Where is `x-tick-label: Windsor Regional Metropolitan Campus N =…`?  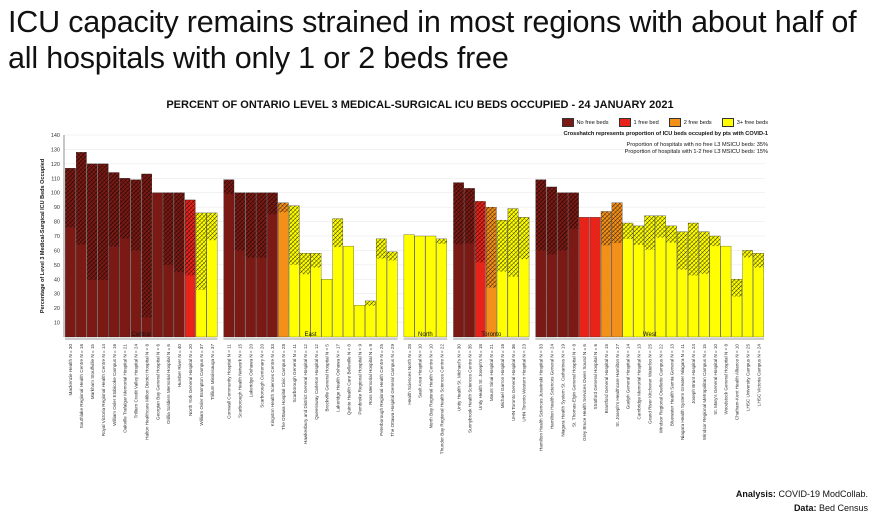
x-tick-label: Windsor Regional Metropolitan Campus N =… is located at coordinates (704, 392).